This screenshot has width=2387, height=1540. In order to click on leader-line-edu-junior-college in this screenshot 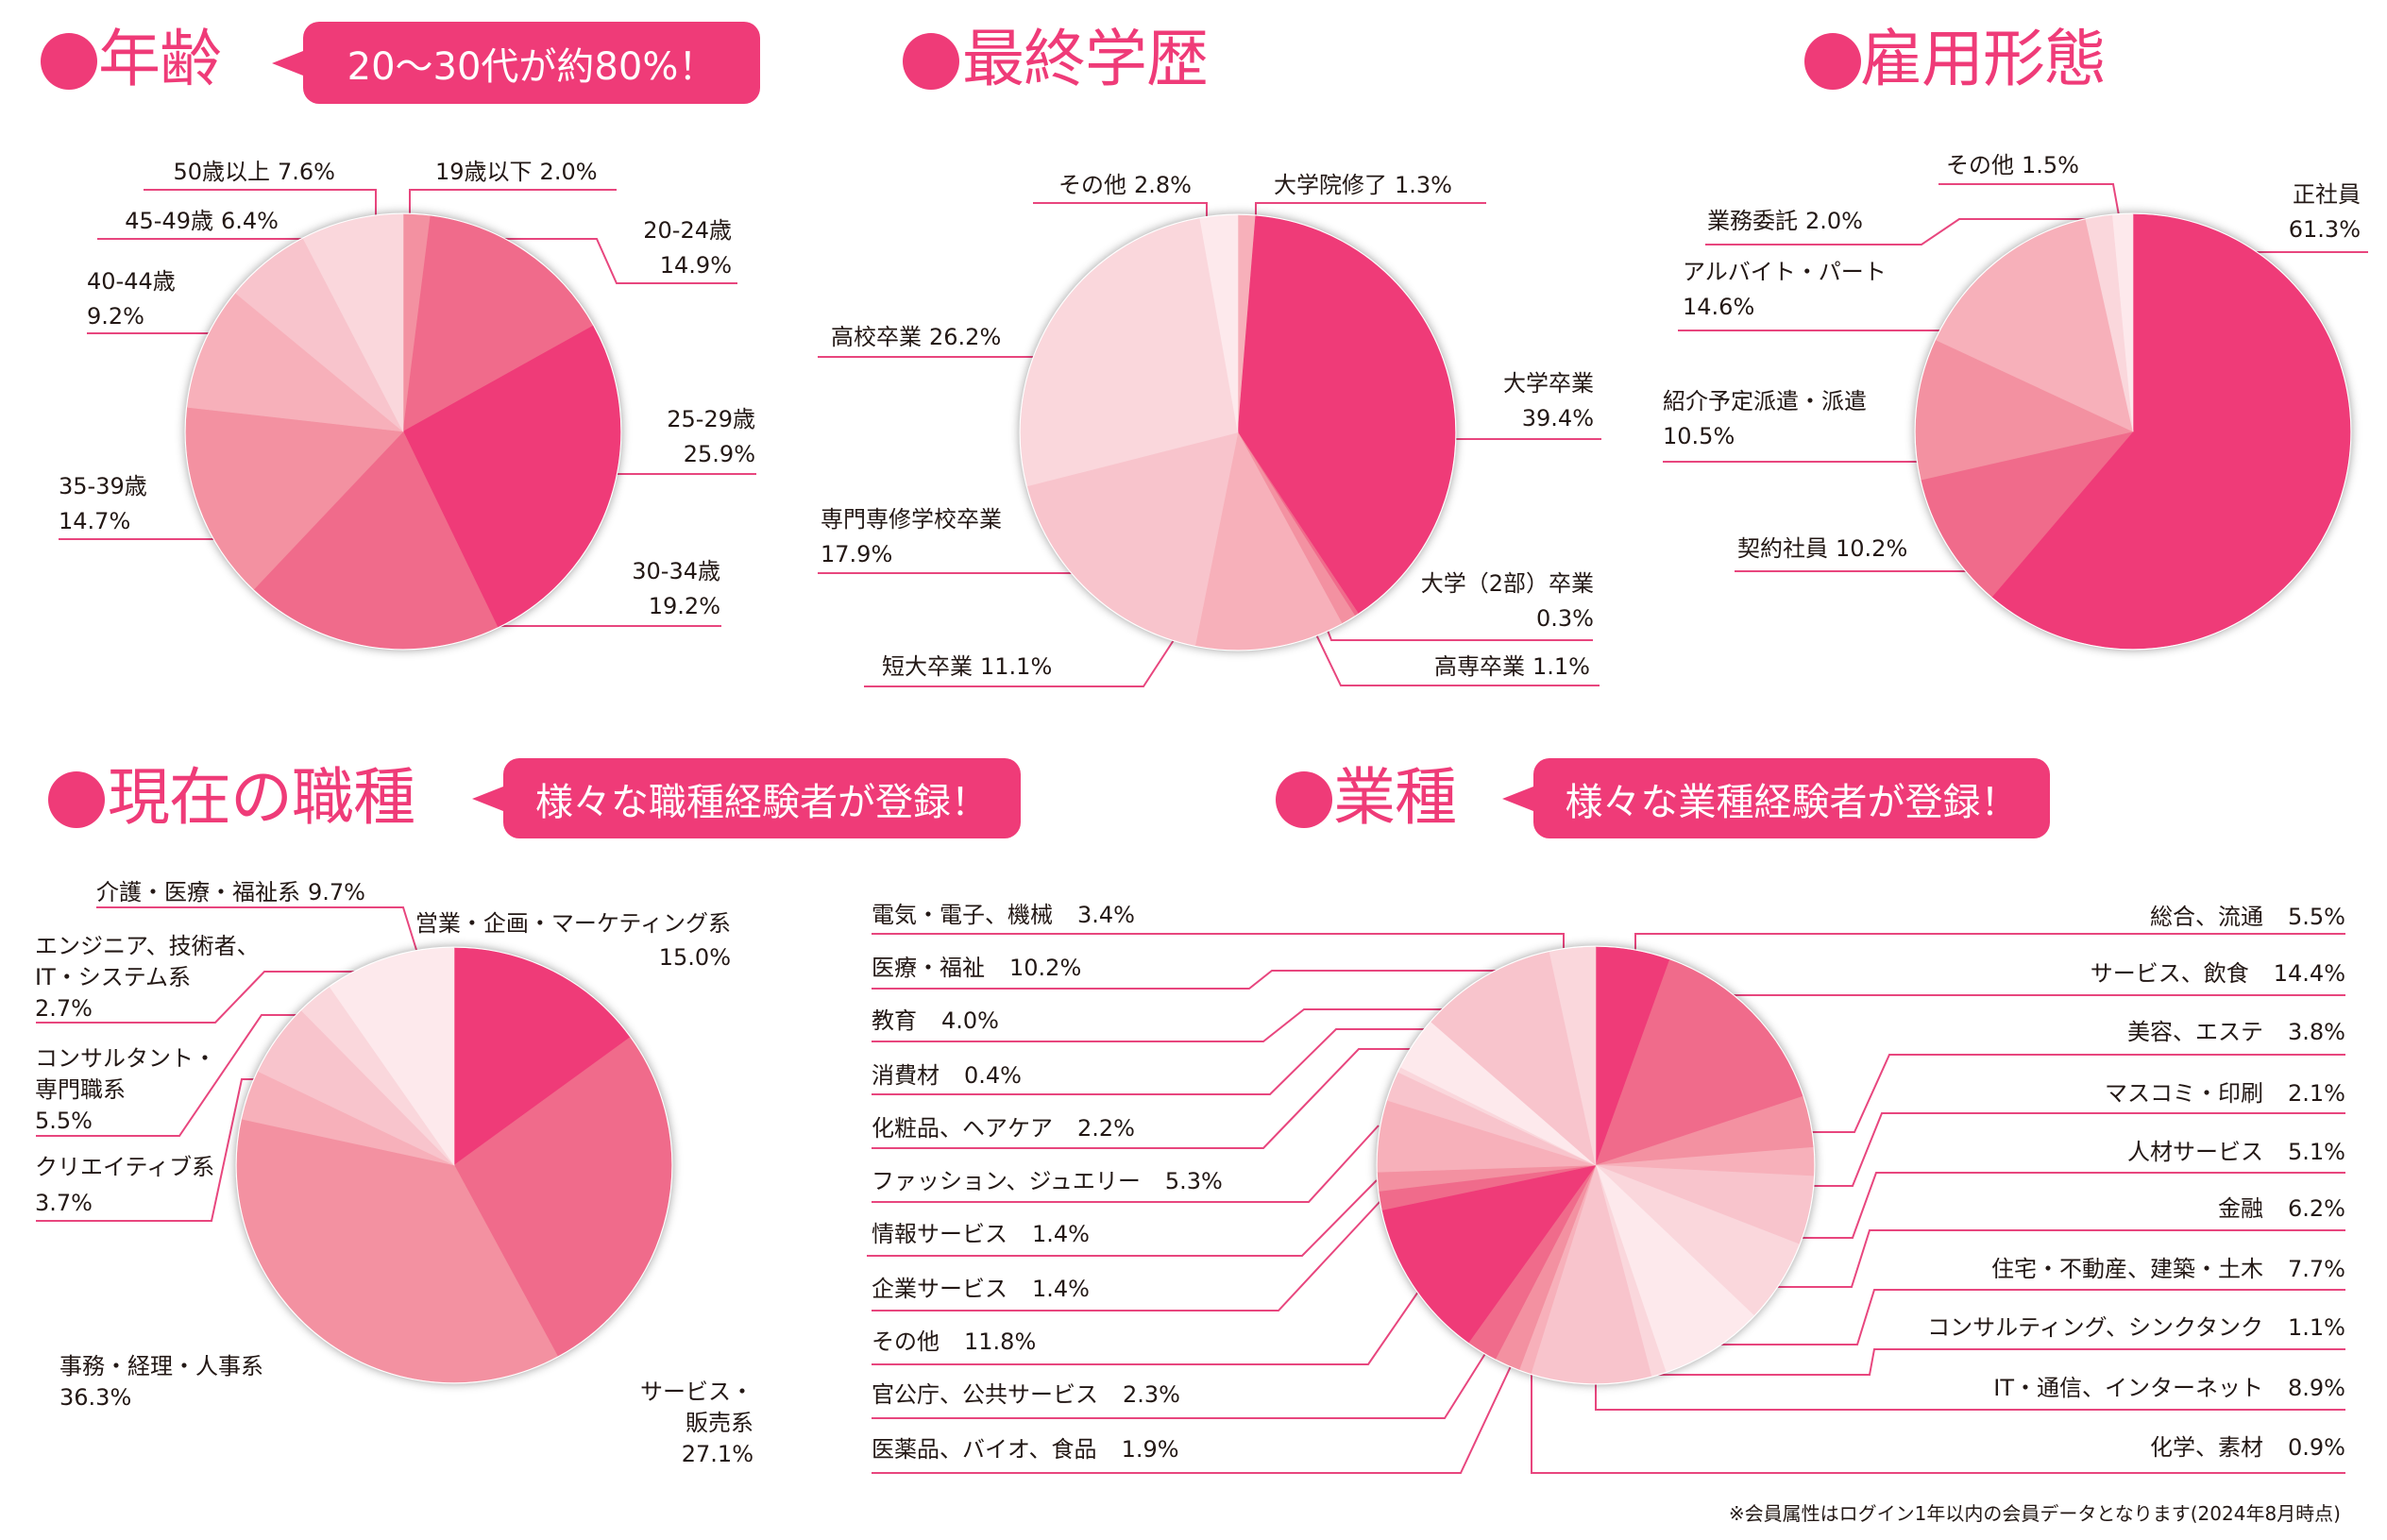, I will do `click(1019, 663)`.